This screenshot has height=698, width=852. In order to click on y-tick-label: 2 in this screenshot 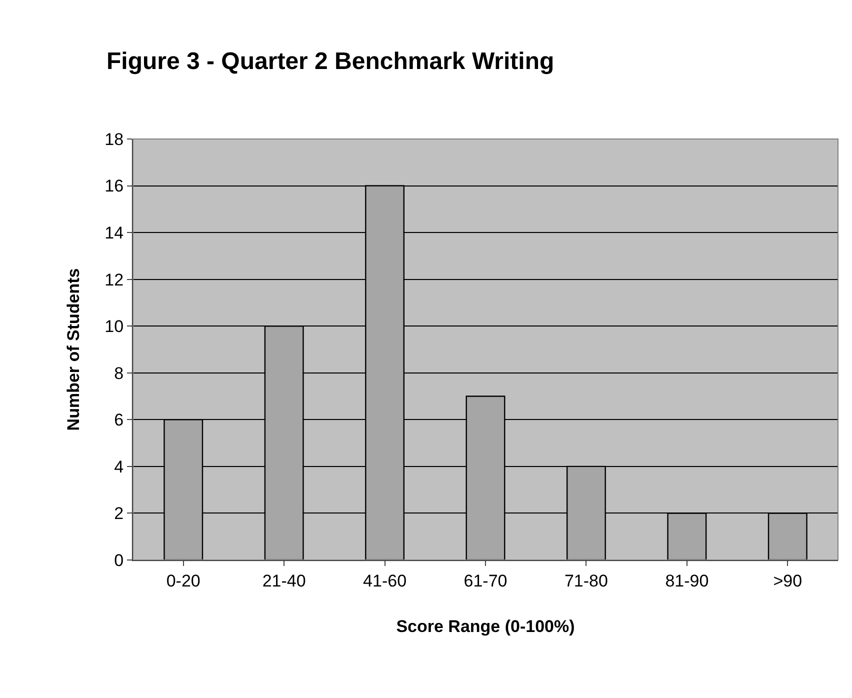, I will do `click(119, 514)`.